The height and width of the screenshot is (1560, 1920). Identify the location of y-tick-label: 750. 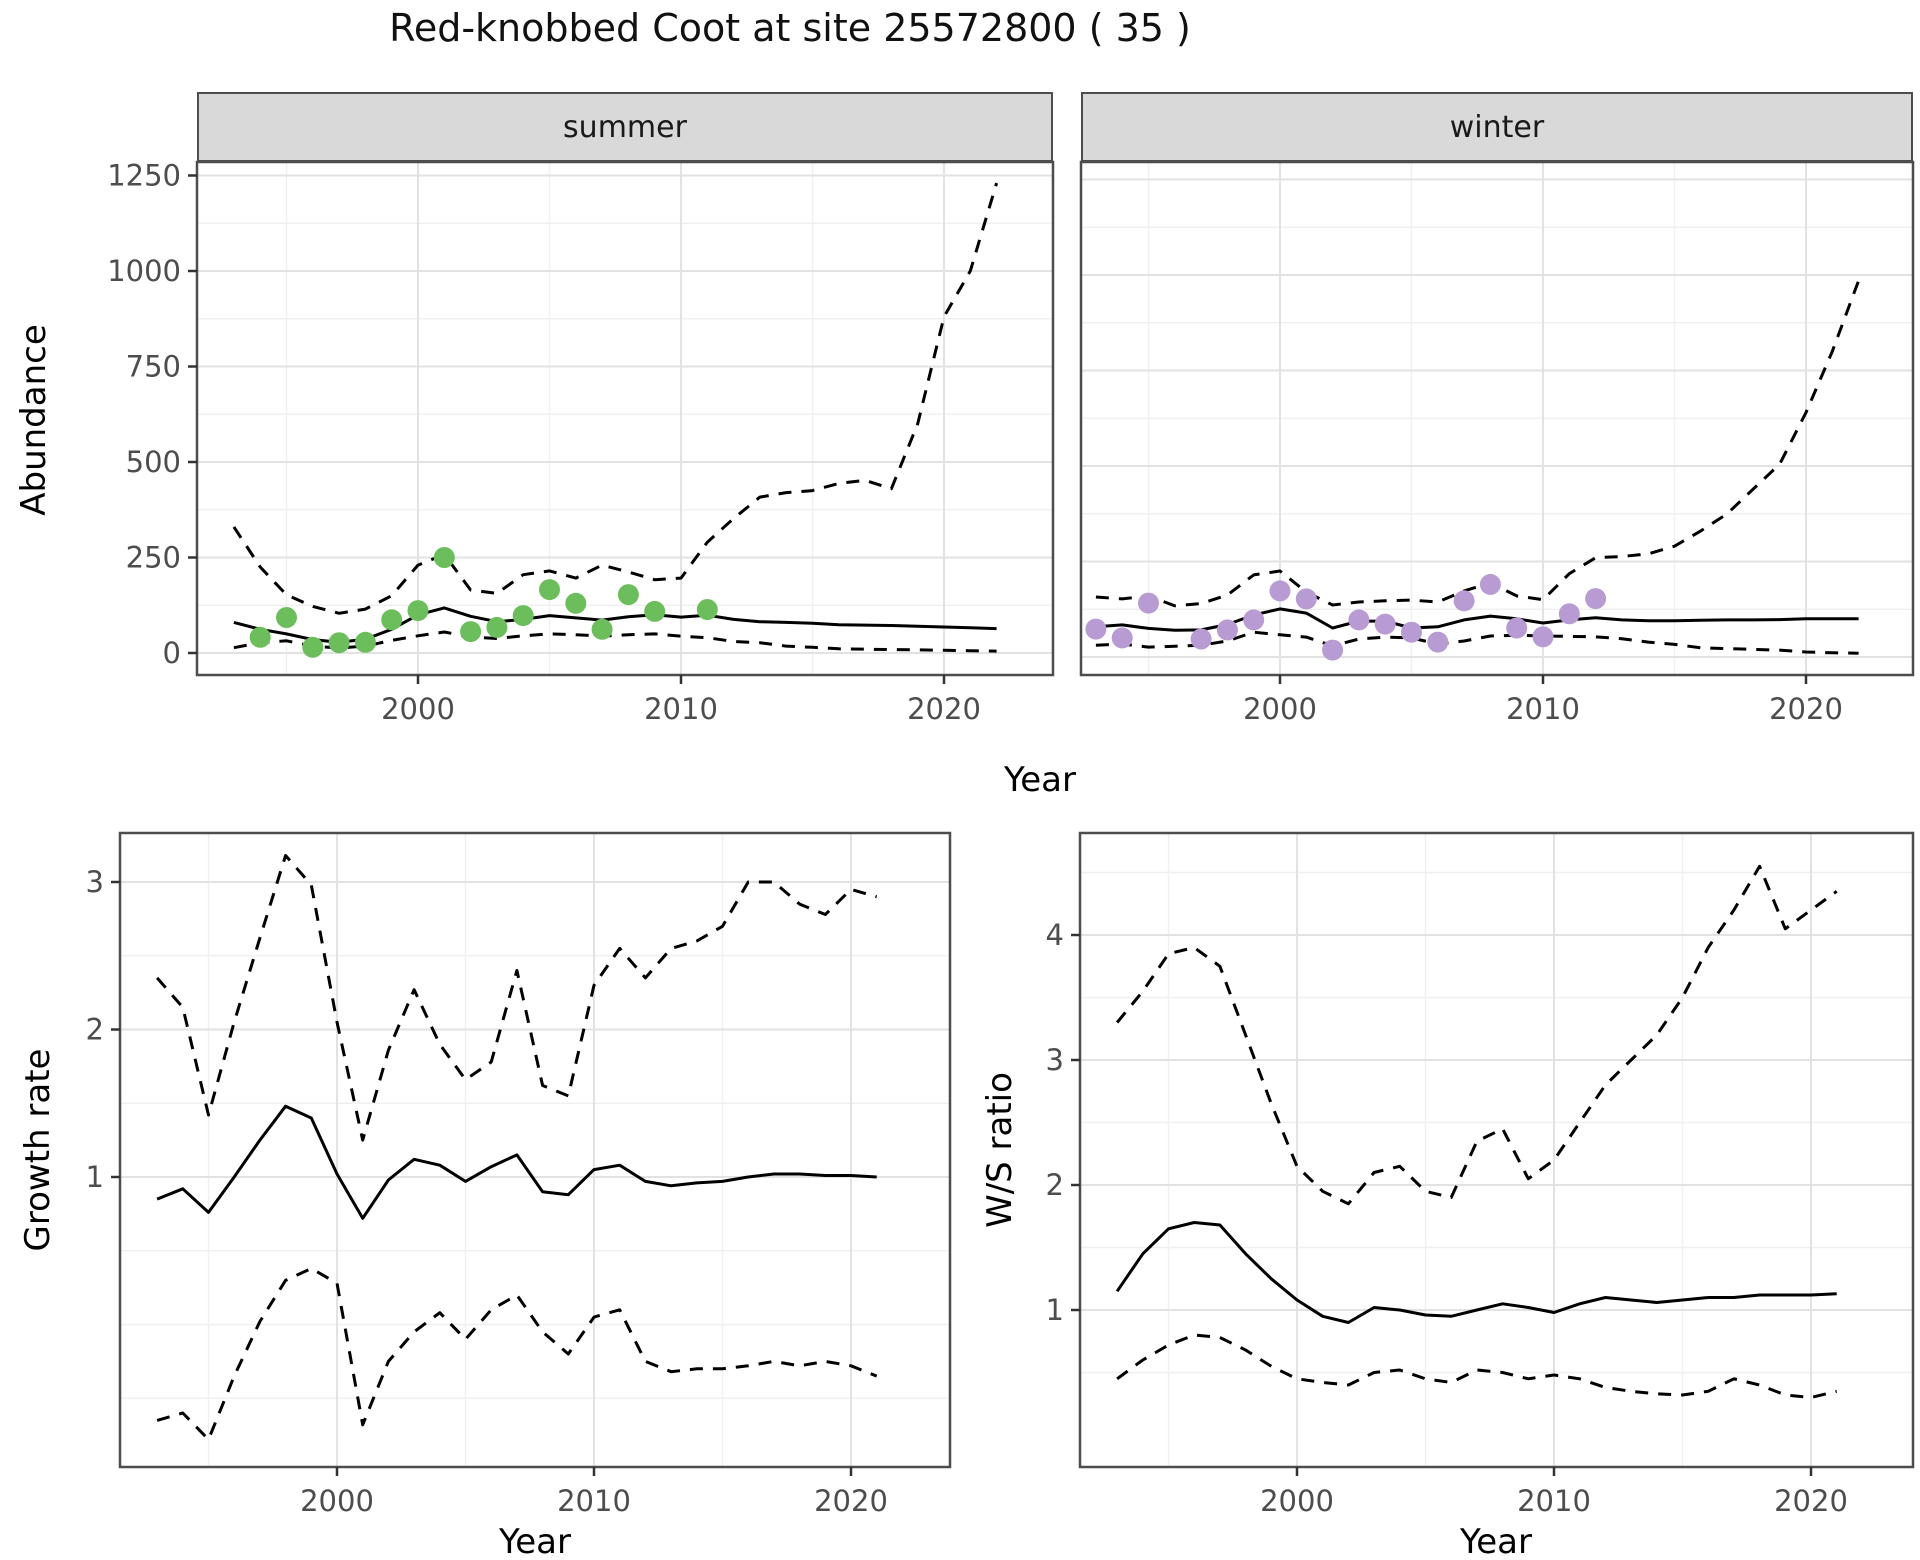
(153, 367).